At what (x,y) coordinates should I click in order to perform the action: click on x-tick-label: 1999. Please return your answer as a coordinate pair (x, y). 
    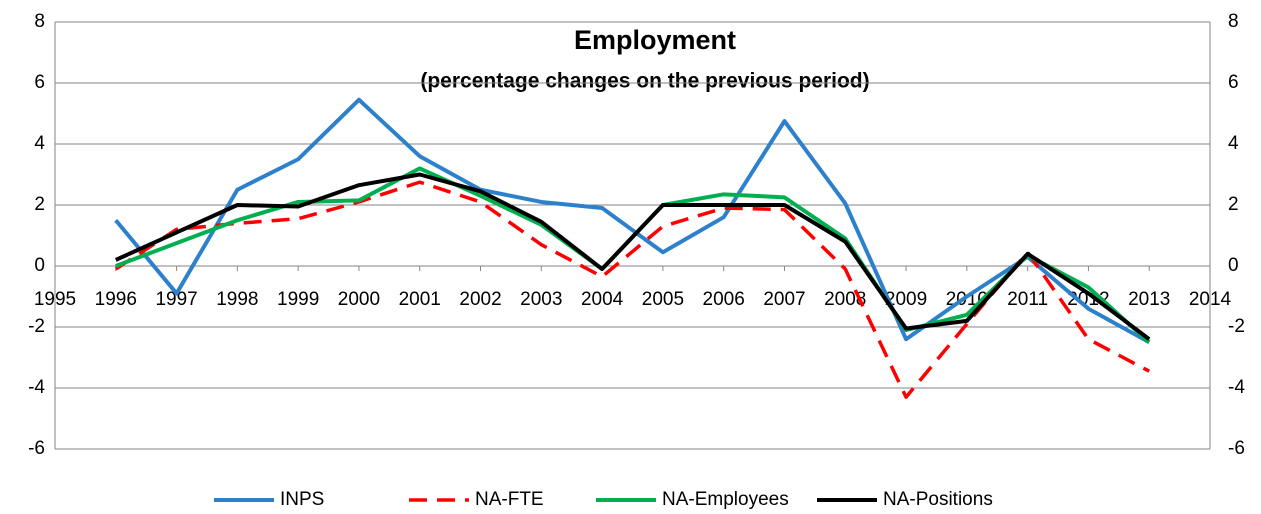
    Looking at the image, I should click on (298, 299).